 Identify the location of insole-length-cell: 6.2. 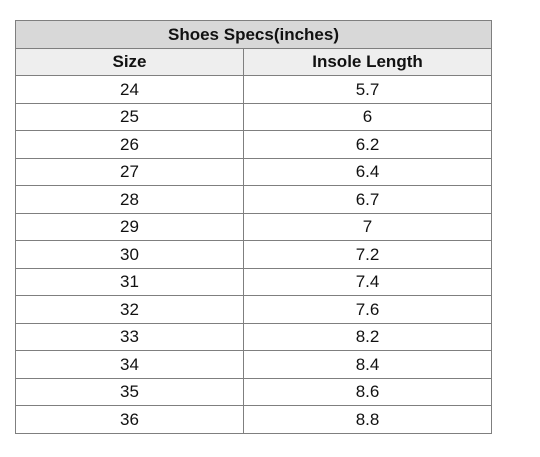
(367, 144).